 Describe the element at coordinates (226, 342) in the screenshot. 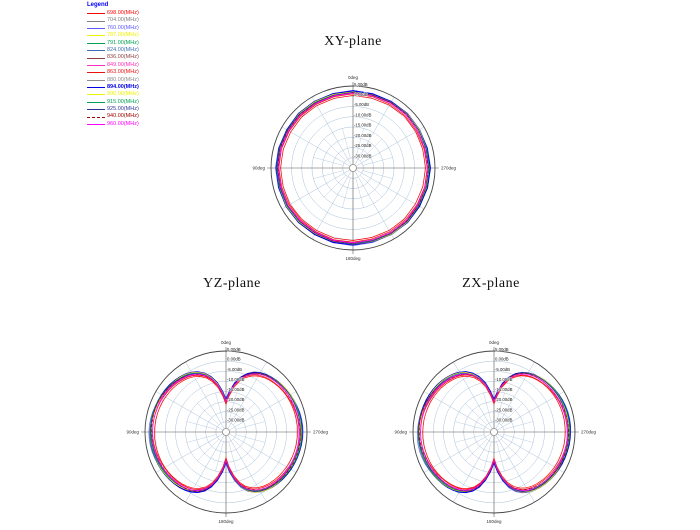

I see `angle-label-top: 0deg` at that location.